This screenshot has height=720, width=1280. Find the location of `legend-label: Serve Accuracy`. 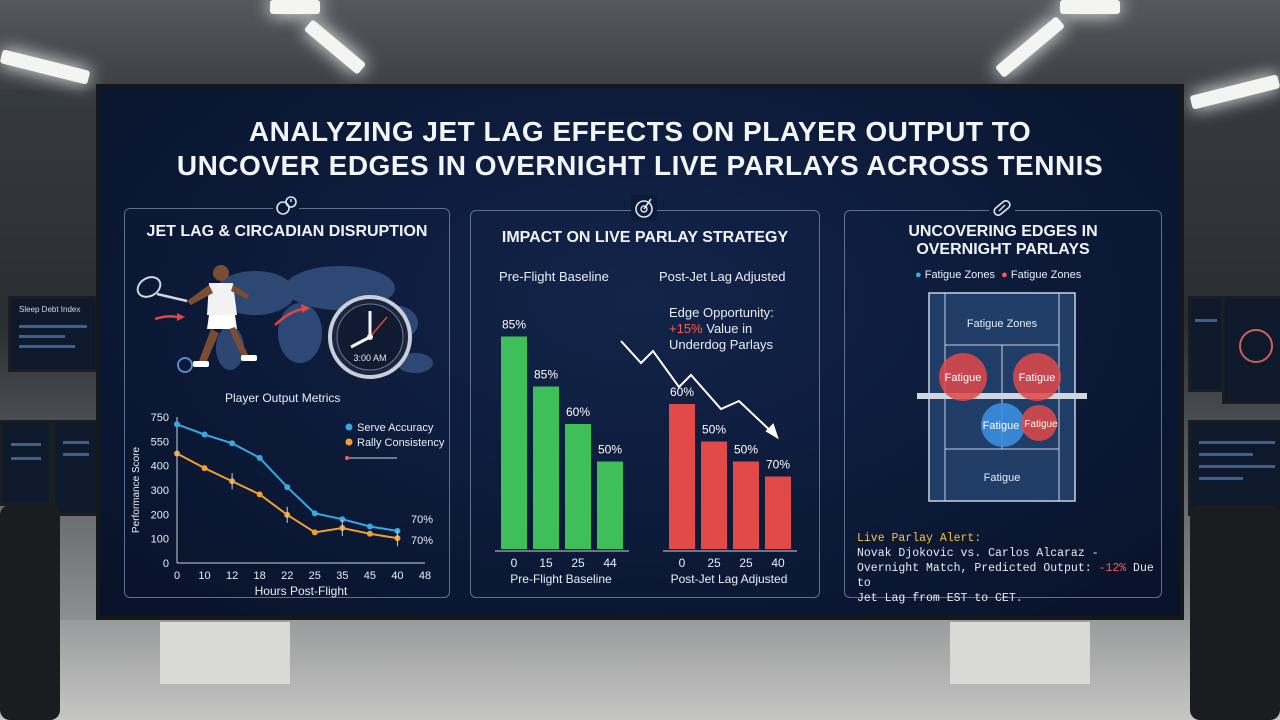

legend-label: Serve Accuracy is located at coordinates (395, 428).